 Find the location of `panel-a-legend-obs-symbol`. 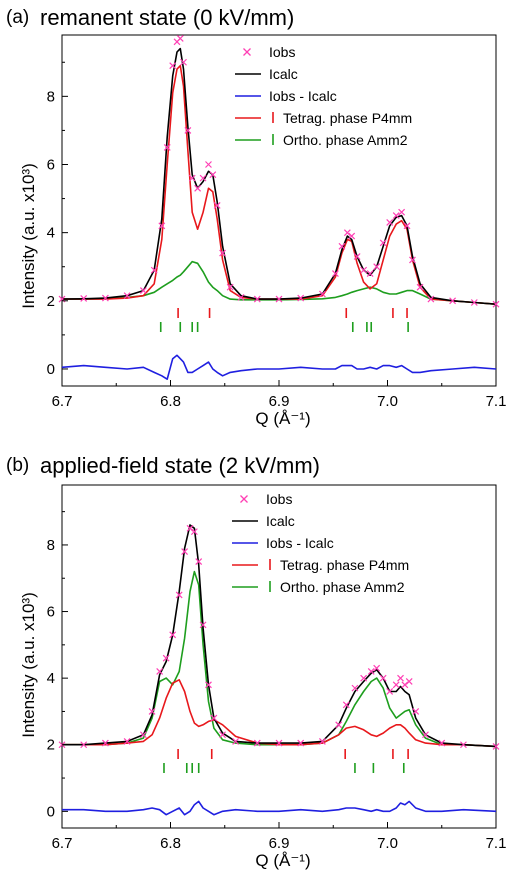

panel-a-legend-obs-symbol is located at coordinates (247, 52).